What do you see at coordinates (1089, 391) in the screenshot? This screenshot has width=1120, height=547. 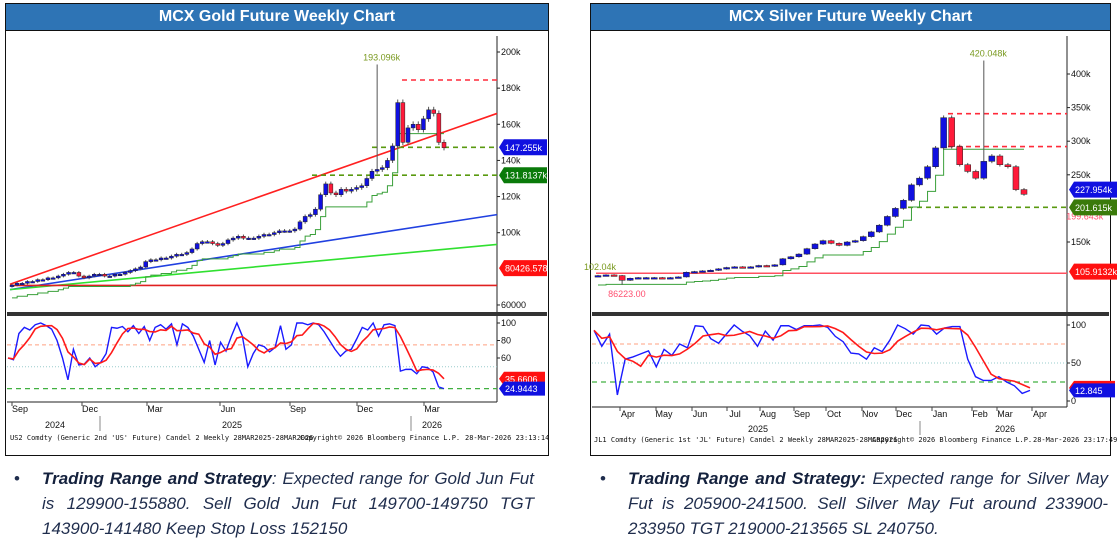 I see `osc-label: 12.845` at bounding box center [1089, 391].